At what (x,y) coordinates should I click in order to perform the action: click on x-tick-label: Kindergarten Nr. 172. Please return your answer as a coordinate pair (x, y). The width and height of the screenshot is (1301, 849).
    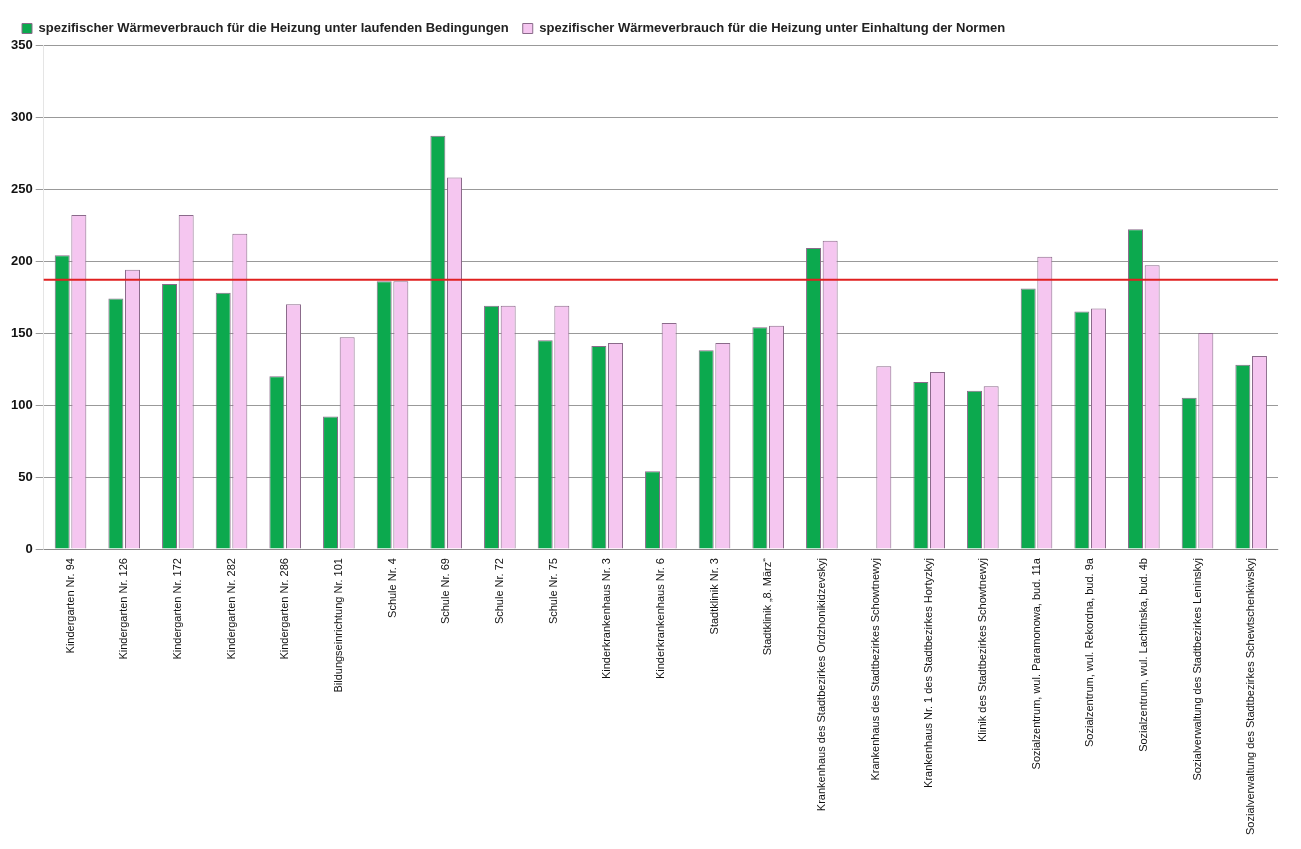
    Looking at the image, I should click on (176, 609).